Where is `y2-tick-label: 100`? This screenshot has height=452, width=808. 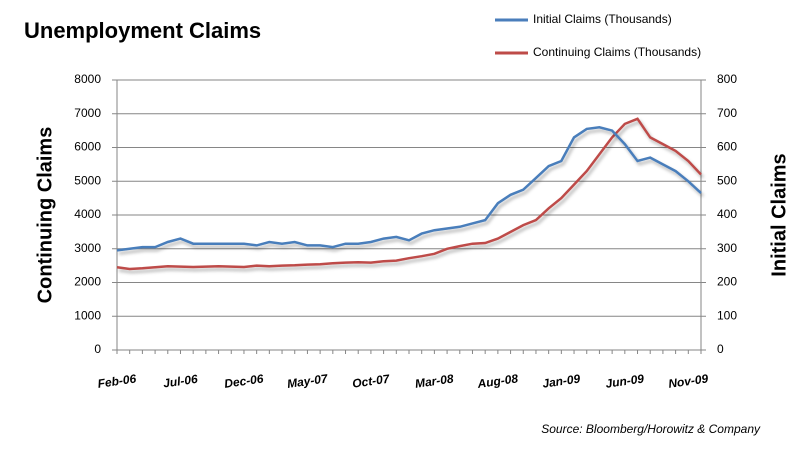 y2-tick-label: 100 is located at coordinates (727, 315).